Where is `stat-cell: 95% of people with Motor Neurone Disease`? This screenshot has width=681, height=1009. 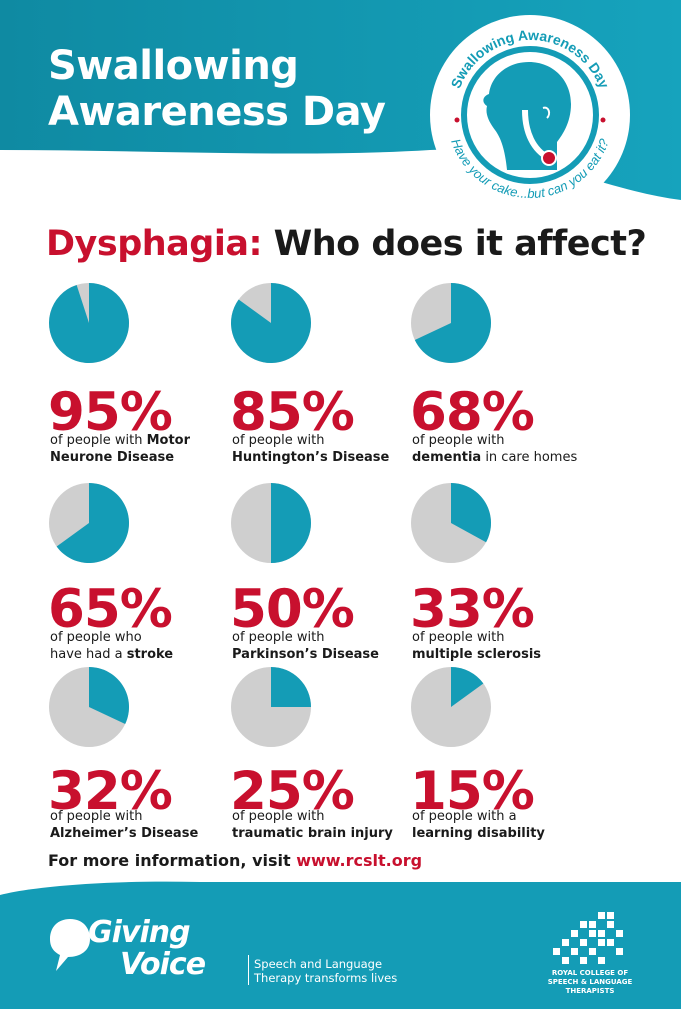 stat-cell: 95% of people with Motor Neurone Disease is located at coordinates (143, 373).